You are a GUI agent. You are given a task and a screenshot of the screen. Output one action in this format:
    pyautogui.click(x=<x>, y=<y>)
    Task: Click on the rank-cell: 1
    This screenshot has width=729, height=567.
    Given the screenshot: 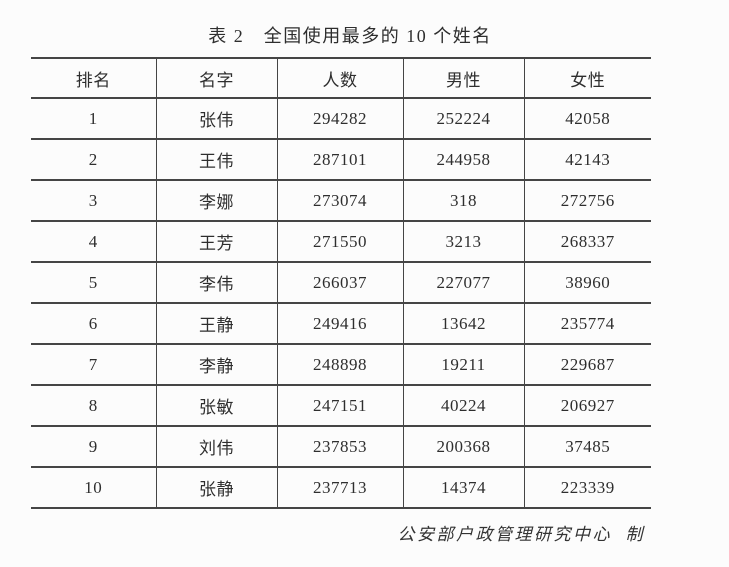 What is the action you would take?
    pyautogui.click(x=94, y=119)
    